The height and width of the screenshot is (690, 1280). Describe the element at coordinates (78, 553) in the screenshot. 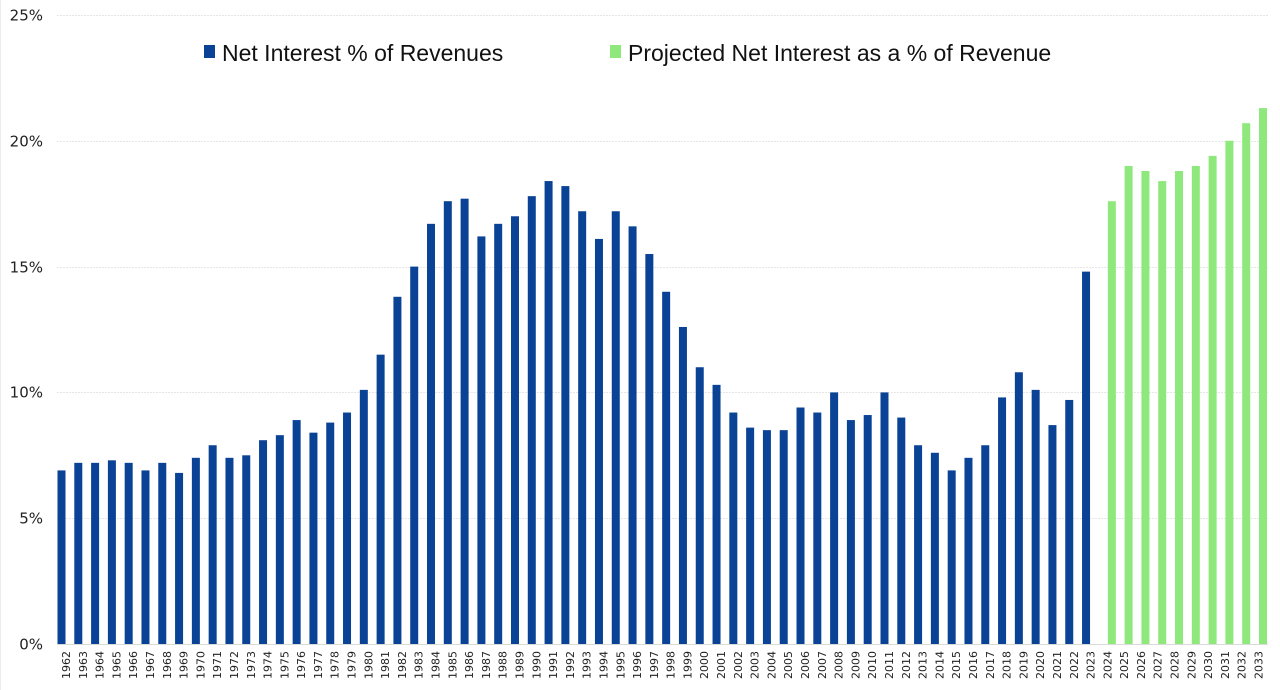

I see `bar-historical-1963` at that location.